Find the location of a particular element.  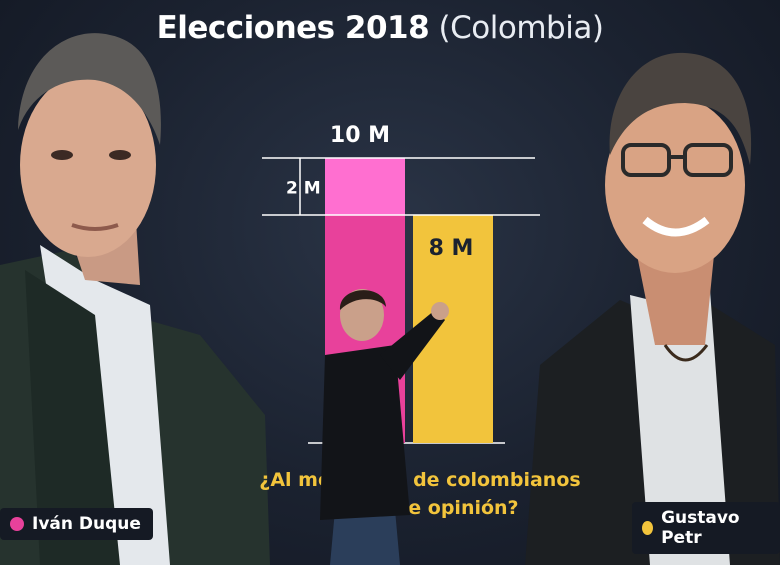

data-label-duque: 10 M is located at coordinates (360, 135).